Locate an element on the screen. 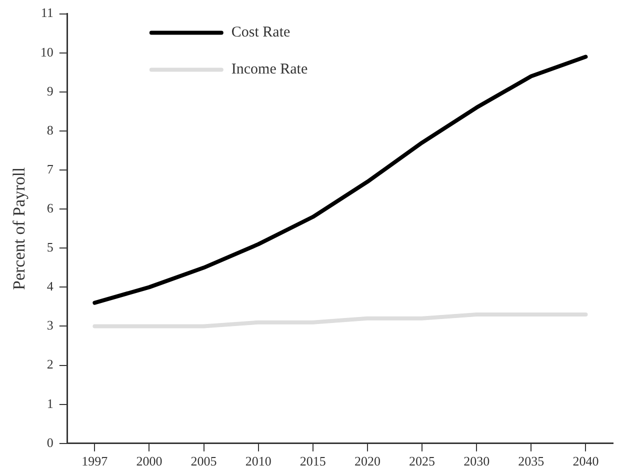  y-tick-label: 8 is located at coordinates (50, 130).